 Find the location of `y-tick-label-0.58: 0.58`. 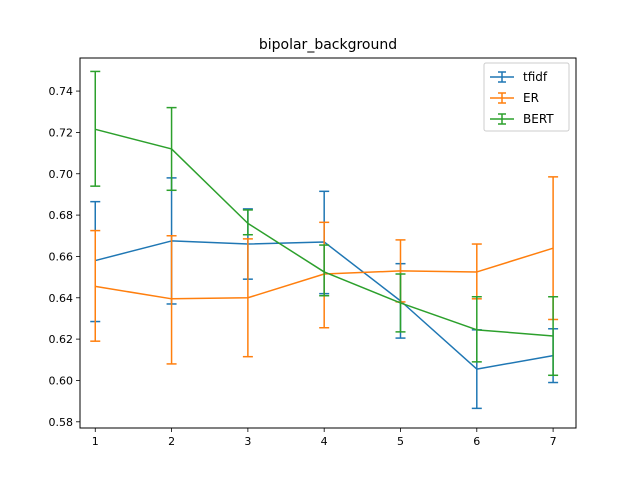

y-tick-label-0.58: 0.58 is located at coordinates (61, 422).